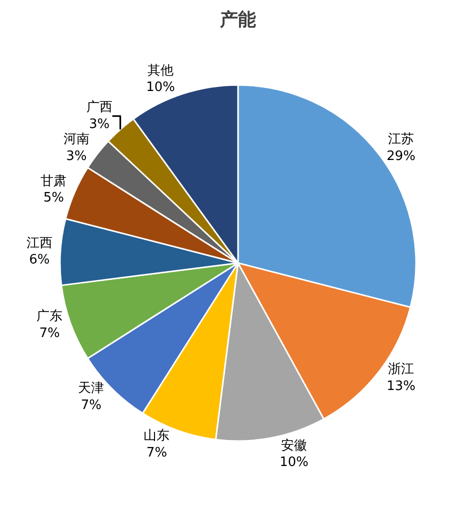  What do you see at coordinates (76, 139) in the screenshot?
I see `slice-label: 河南` at bounding box center [76, 139].